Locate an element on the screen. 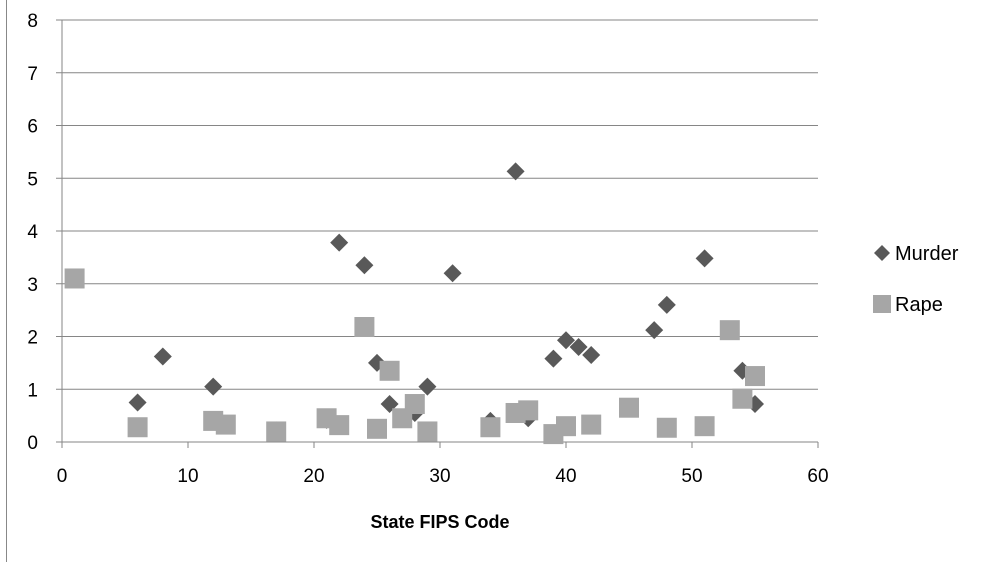 The width and height of the screenshot is (997, 567). x-tick-label: 20 is located at coordinates (313, 476).